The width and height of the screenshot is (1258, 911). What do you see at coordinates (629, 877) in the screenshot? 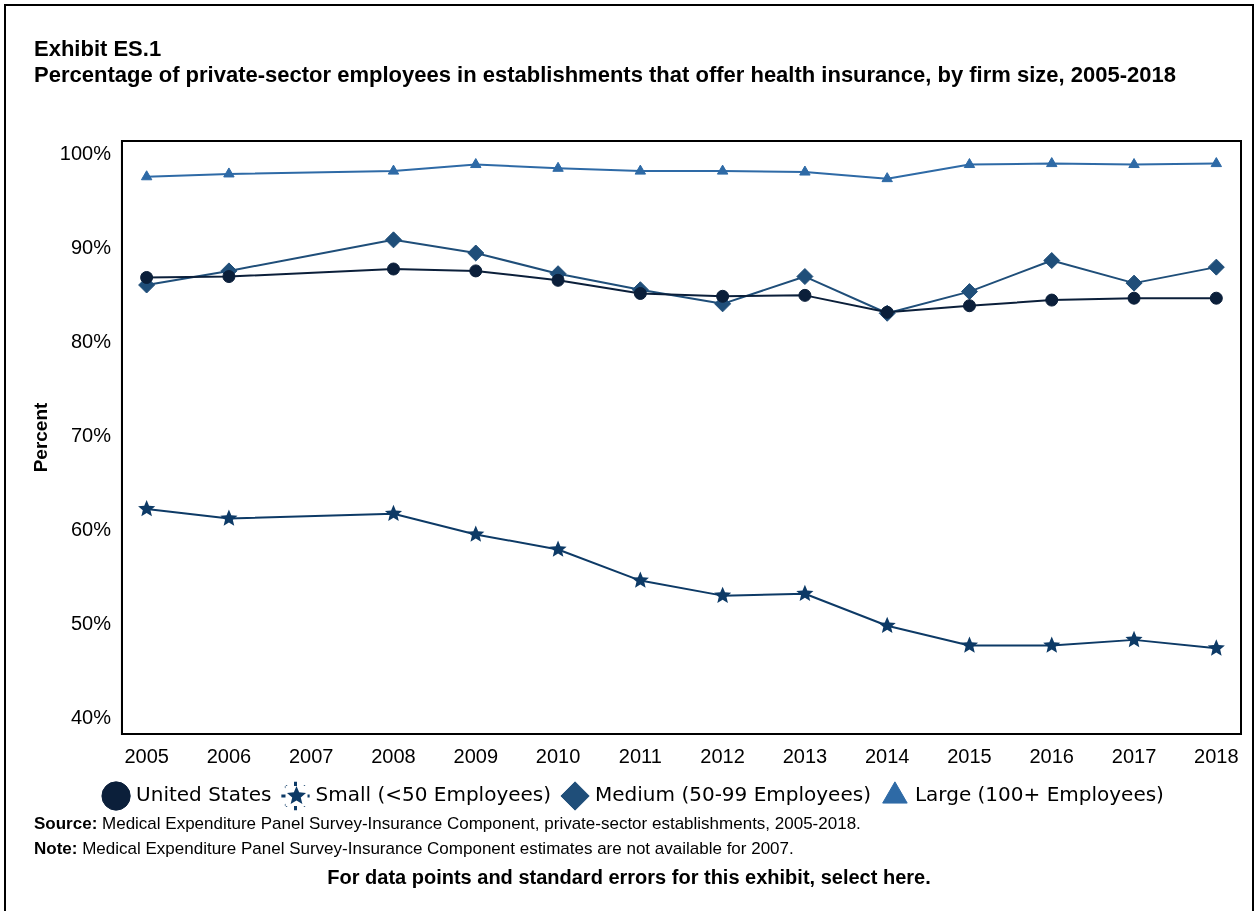
I see `text: For data points and standard errors for this exhibit, select here.` at bounding box center [629, 877].